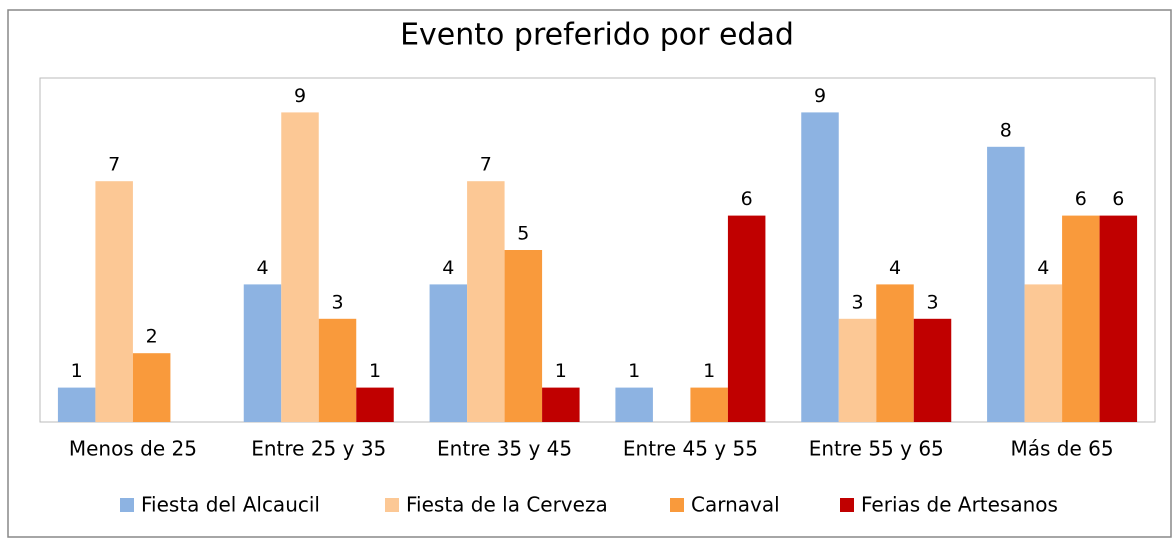 This screenshot has height=538, width=1172. I want to click on x-tick-label: Entre 55 y 65, so click(876, 449).